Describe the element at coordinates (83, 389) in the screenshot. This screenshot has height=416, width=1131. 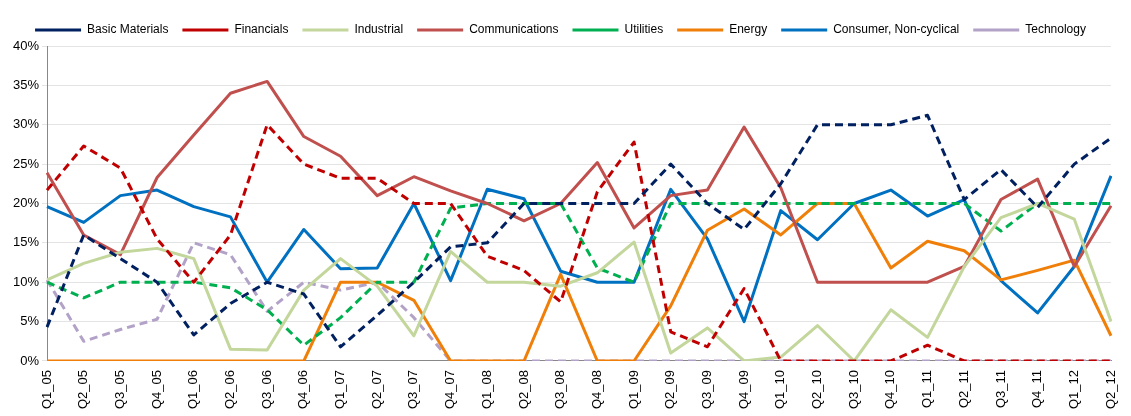
I see `x-tick-label: Q2_05` at that location.